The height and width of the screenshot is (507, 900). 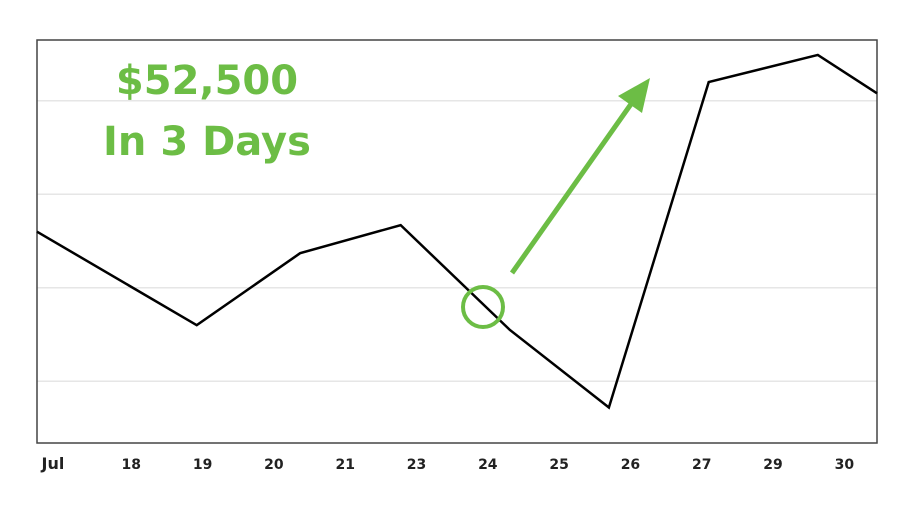 What do you see at coordinates (207, 81) in the screenshot?
I see `annotation-amount: $52,500` at bounding box center [207, 81].